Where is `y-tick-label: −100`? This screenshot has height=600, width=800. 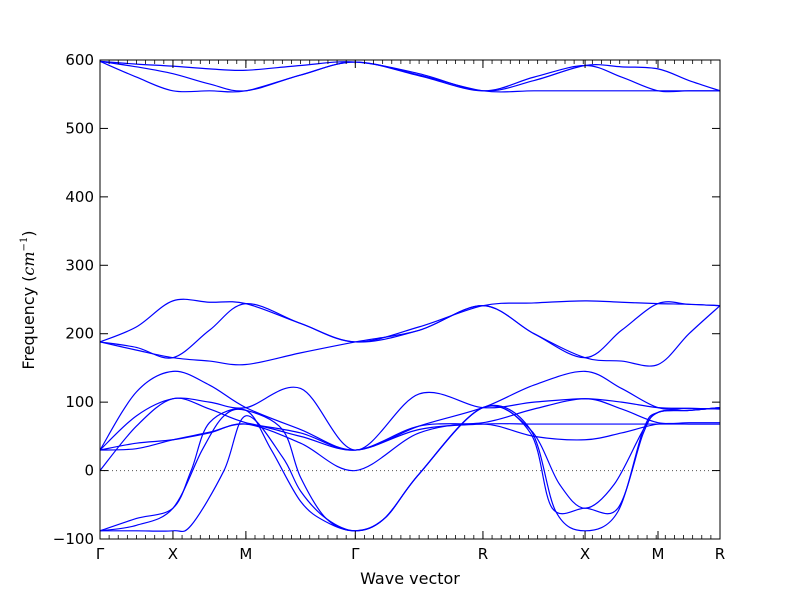
y-tick-label: −100 is located at coordinates (73, 539).